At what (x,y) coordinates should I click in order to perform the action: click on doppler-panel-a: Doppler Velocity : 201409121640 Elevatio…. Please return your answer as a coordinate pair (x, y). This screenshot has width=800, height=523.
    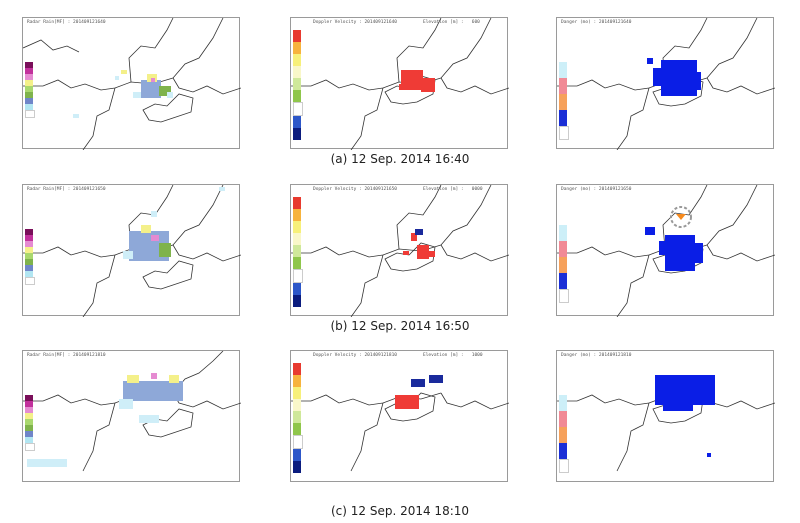
    Looking at the image, I should click on (399, 83).